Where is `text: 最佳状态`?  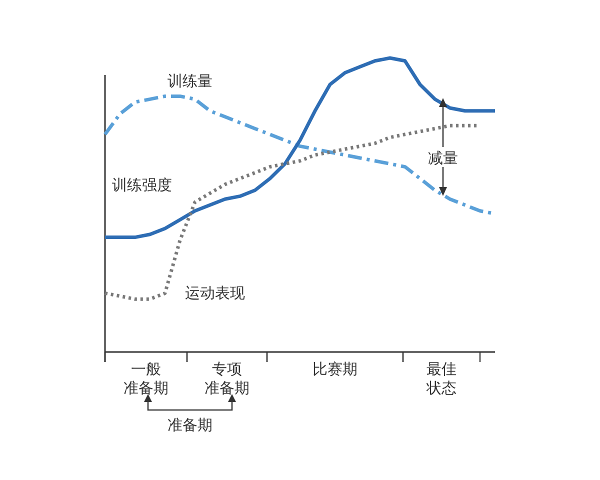 text: 最佳状态 is located at coordinates (441, 378).